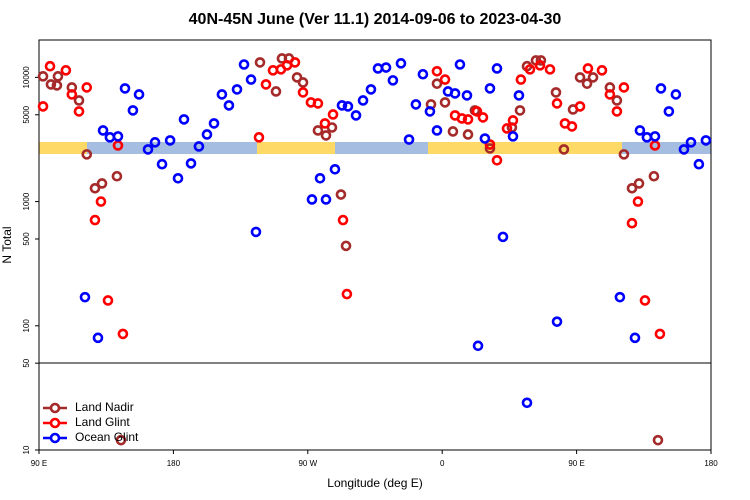  Describe the element at coordinates (307, 463) in the screenshot. I see `x-tick-label: 90 W` at that location.